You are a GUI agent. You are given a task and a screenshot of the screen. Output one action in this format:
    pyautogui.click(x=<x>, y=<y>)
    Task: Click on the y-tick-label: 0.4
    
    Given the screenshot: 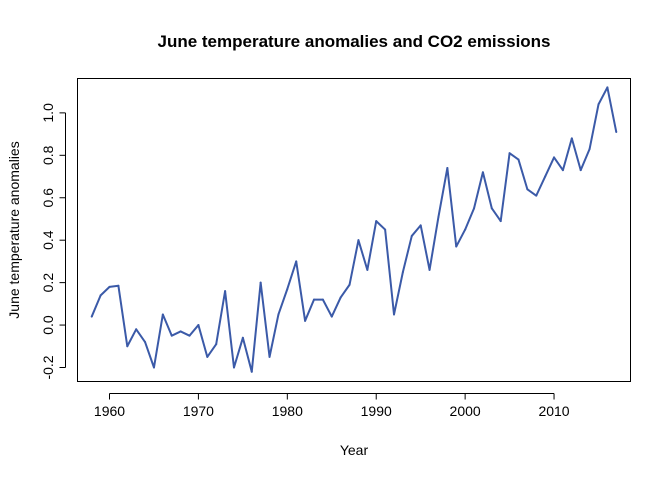 What is the action you would take?
    pyautogui.click(x=48, y=240)
    